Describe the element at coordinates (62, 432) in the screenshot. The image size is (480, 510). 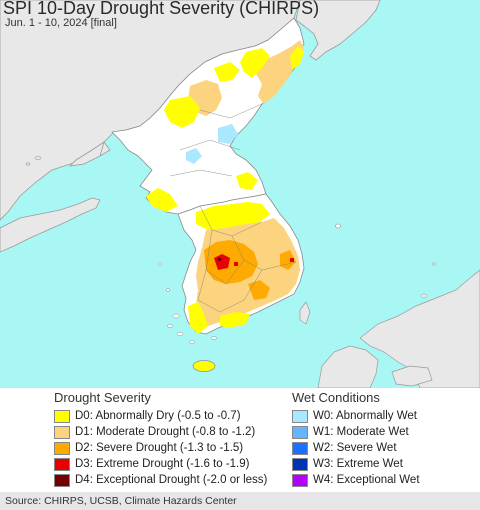
I see `swatch-d1` at that location.